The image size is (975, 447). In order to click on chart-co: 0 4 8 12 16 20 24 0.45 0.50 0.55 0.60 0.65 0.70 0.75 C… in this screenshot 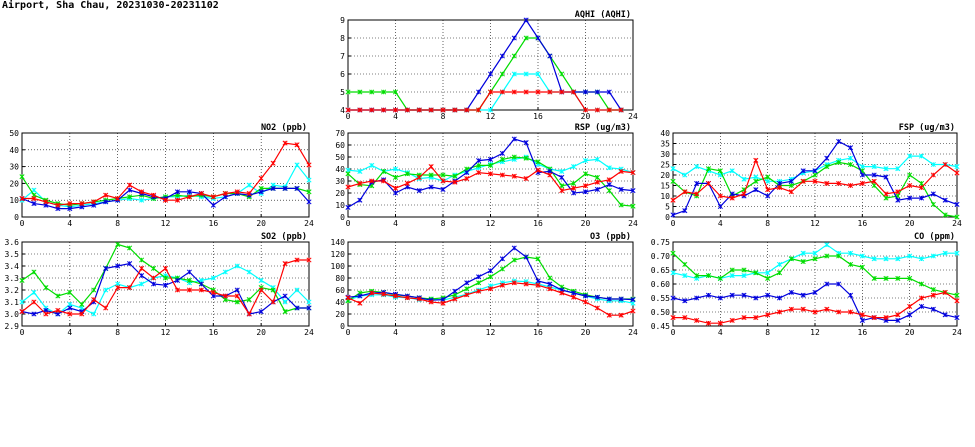, I will do `click(806, 284)`.